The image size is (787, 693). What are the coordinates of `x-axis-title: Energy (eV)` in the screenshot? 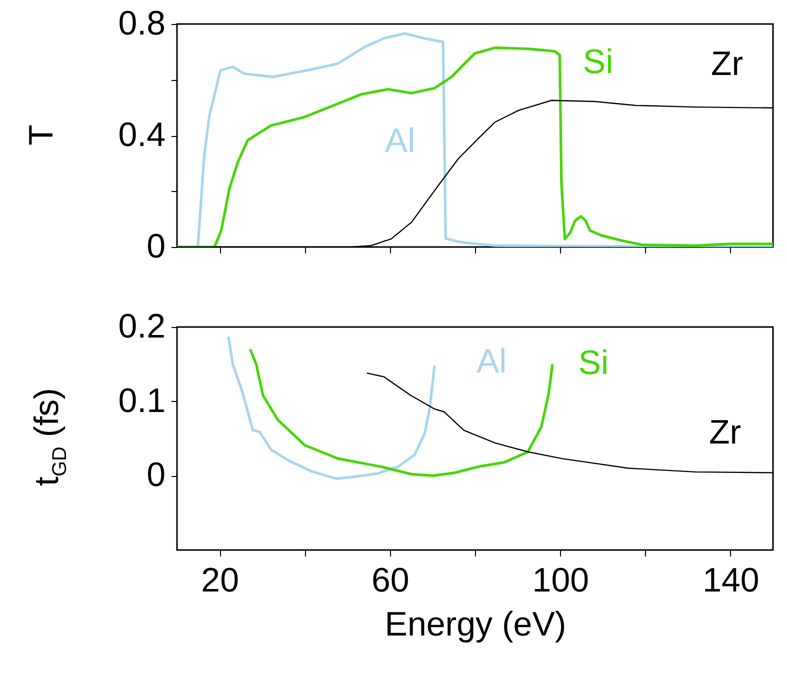 It's located at (475, 625).